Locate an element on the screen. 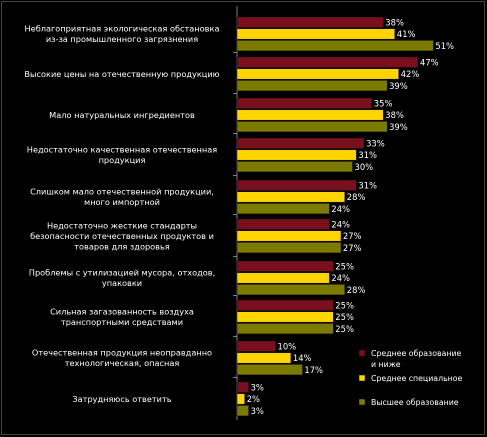  data-label: 35% is located at coordinates (383, 104).